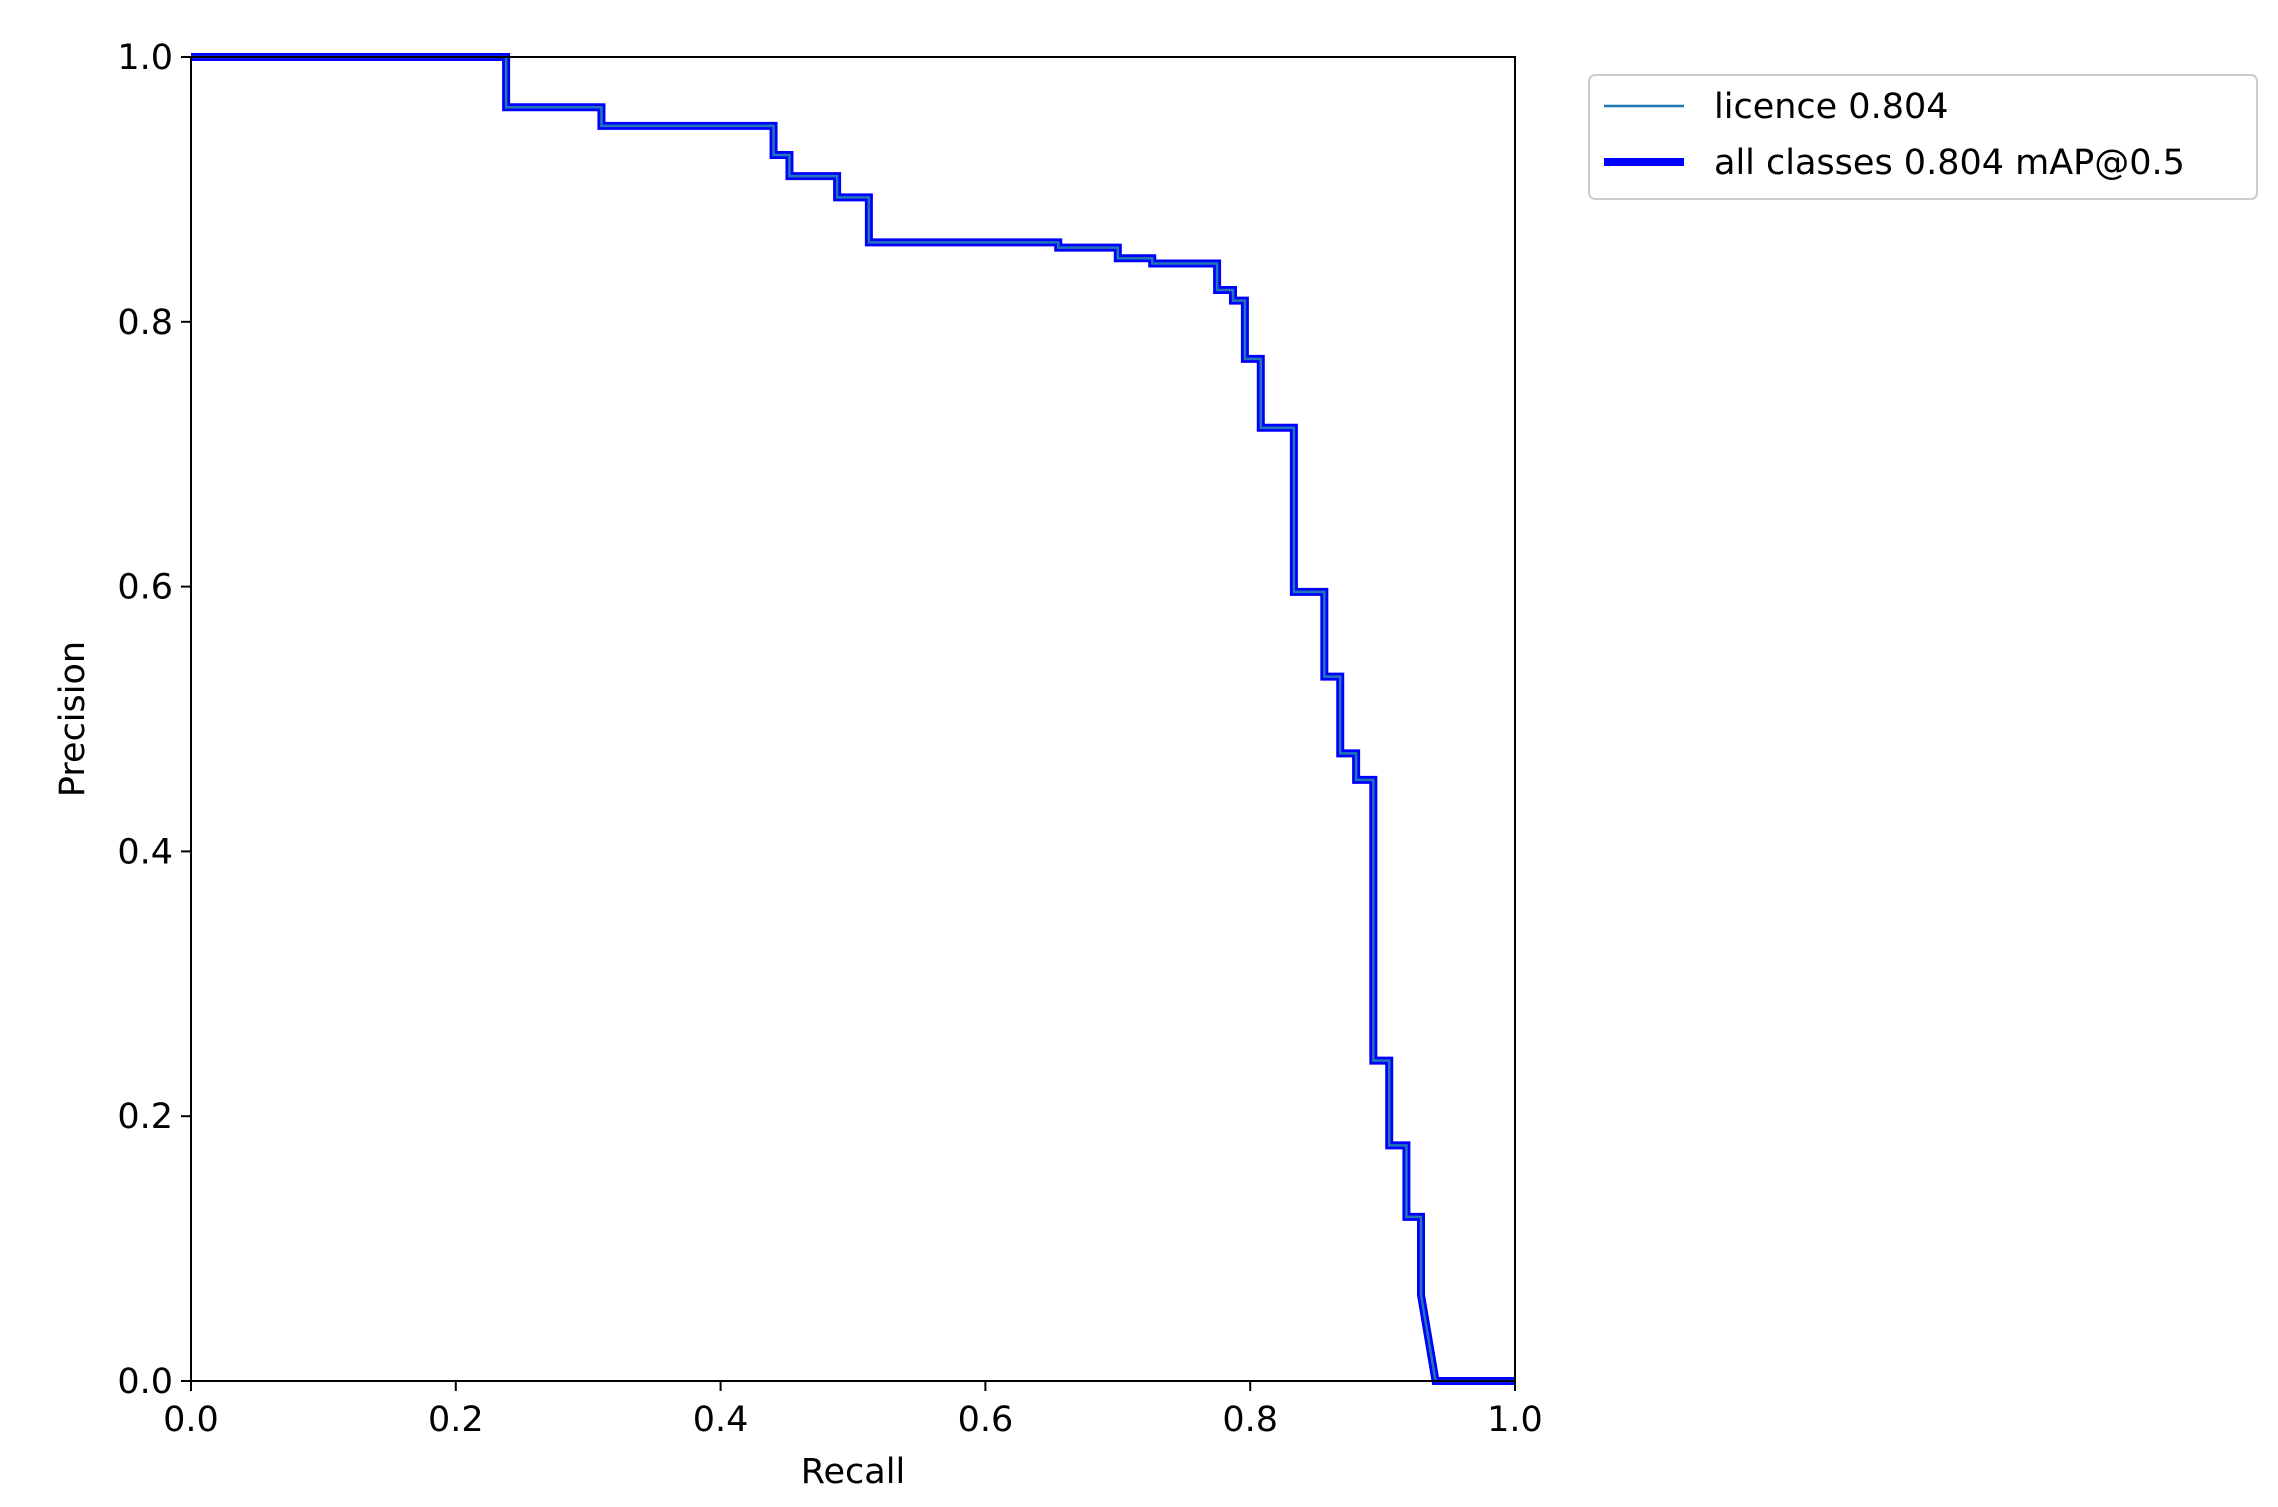 Image resolution: width=2278 pixels, height=1507 pixels. Describe the element at coordinates (853, 1410) in the screenshot. I see `x-axis: 0.0 0.2 0.4 0.6 0.8 1.0` at that location.